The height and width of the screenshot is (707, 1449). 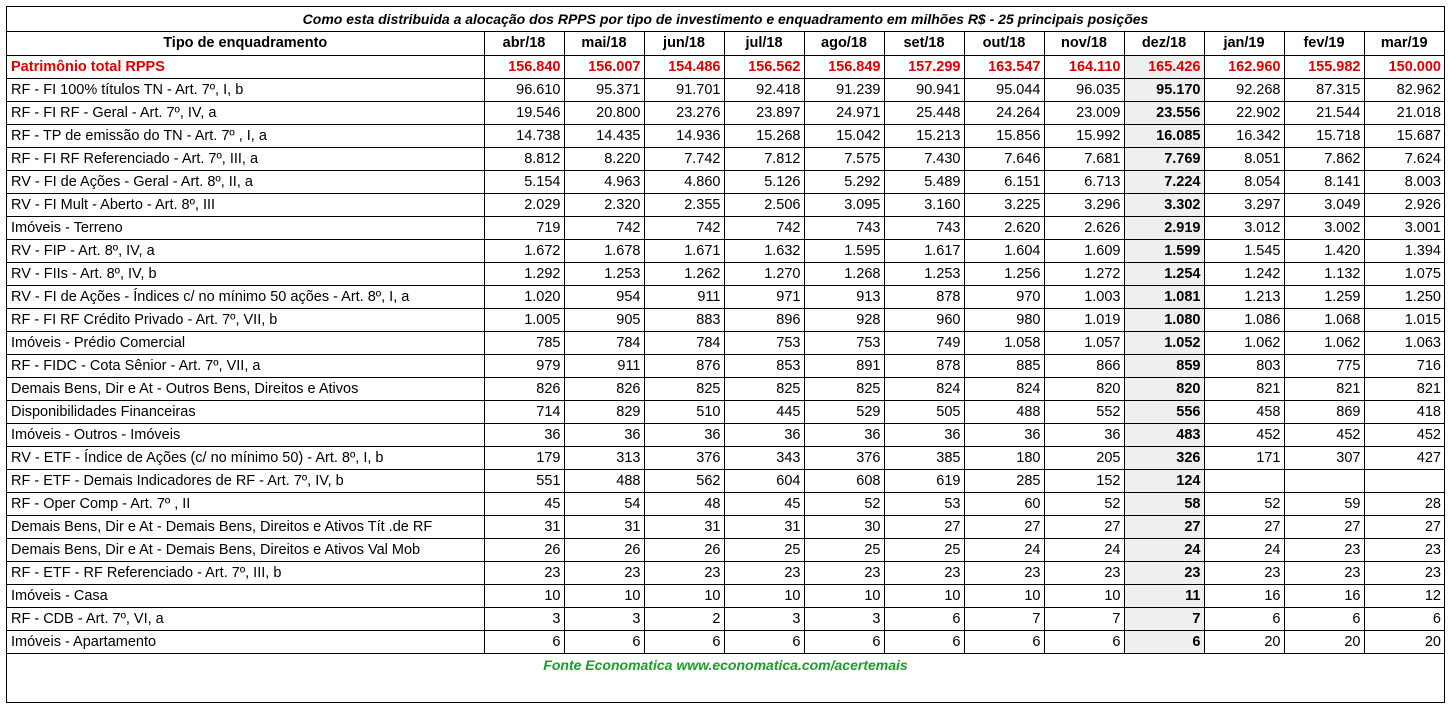 I want to click on value-cell: 164.110, so click(x=1084, y=67).